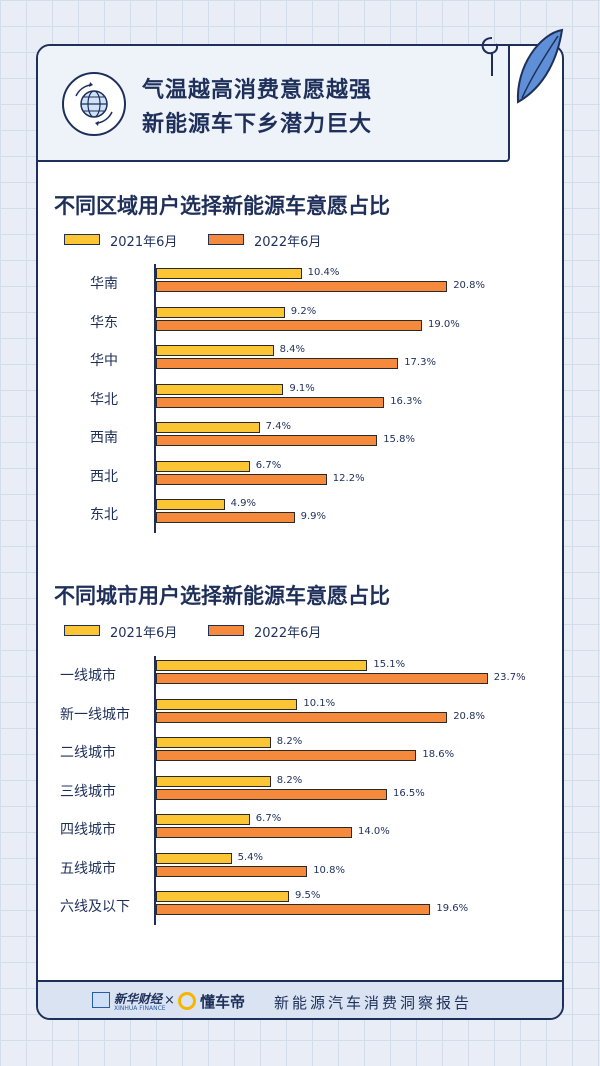 The image size is (600, 1066). I want to click on category-label: 三线城市, so click(88, 791).